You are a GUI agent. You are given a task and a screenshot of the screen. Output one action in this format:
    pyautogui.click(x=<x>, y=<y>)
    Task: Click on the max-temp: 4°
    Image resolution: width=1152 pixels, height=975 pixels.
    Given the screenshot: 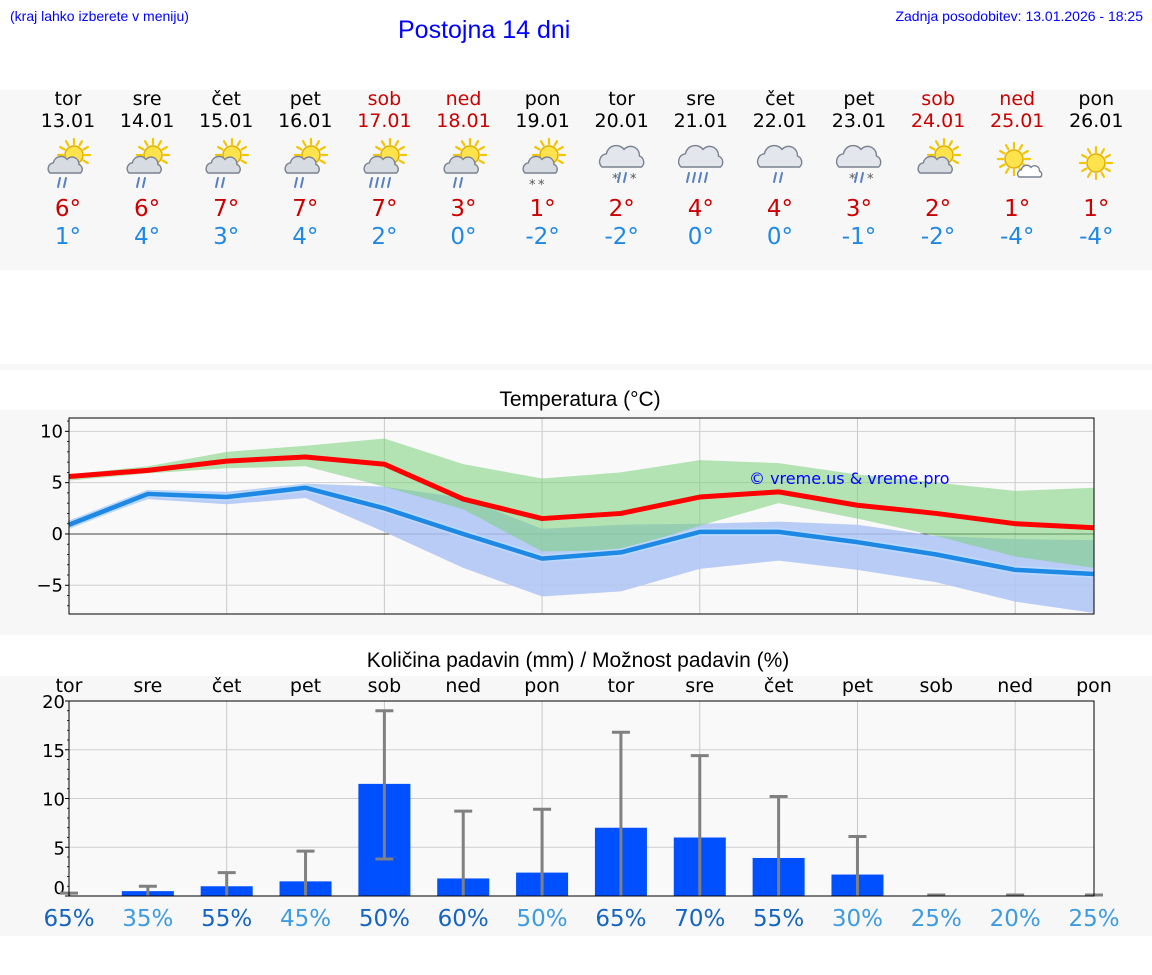 What is the action you would take?
    pyautogui.click(x=779, y=209)
    